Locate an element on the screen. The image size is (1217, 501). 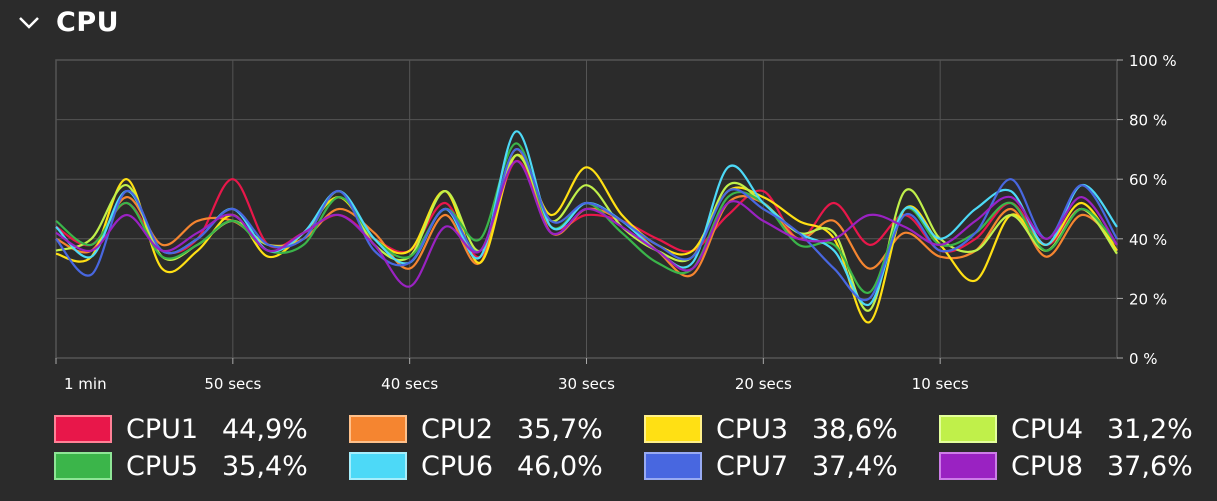
legend-label: CPU4 is located at coordinates (1047, 429).